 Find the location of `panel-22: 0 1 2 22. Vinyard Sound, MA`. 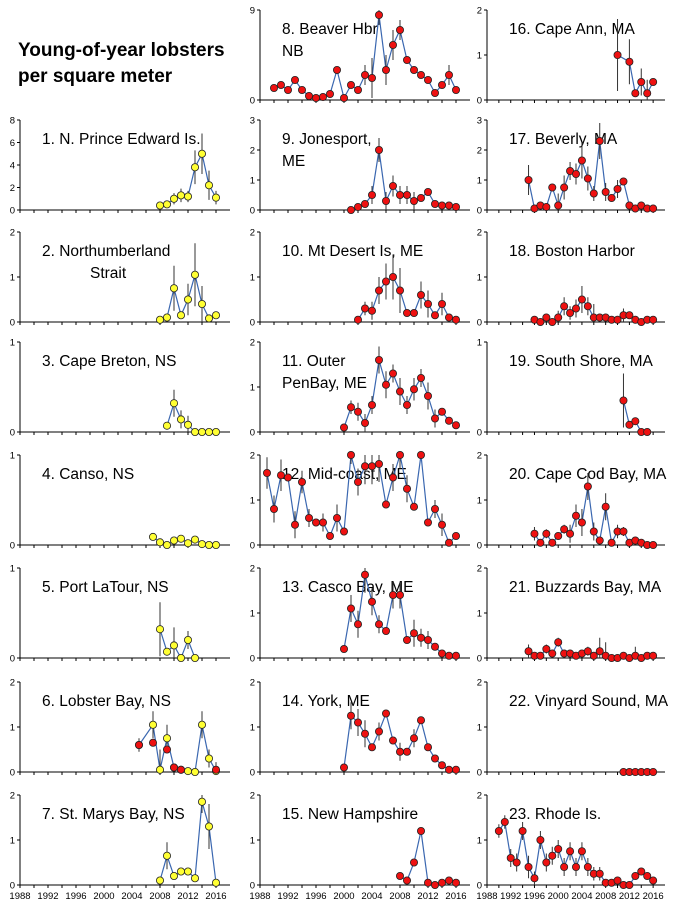

panel-22: 0 1 2 22. Vinyard Sound, MA is located at coordinates (573, 728).